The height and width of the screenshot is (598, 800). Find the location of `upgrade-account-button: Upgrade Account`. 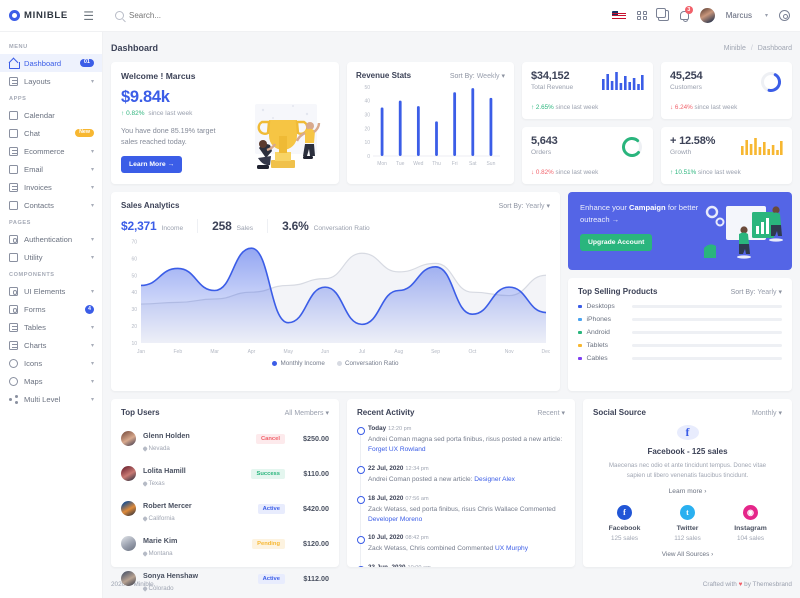

upgrade-account-button: Upgrade Account is located at coordinates (616, 243).